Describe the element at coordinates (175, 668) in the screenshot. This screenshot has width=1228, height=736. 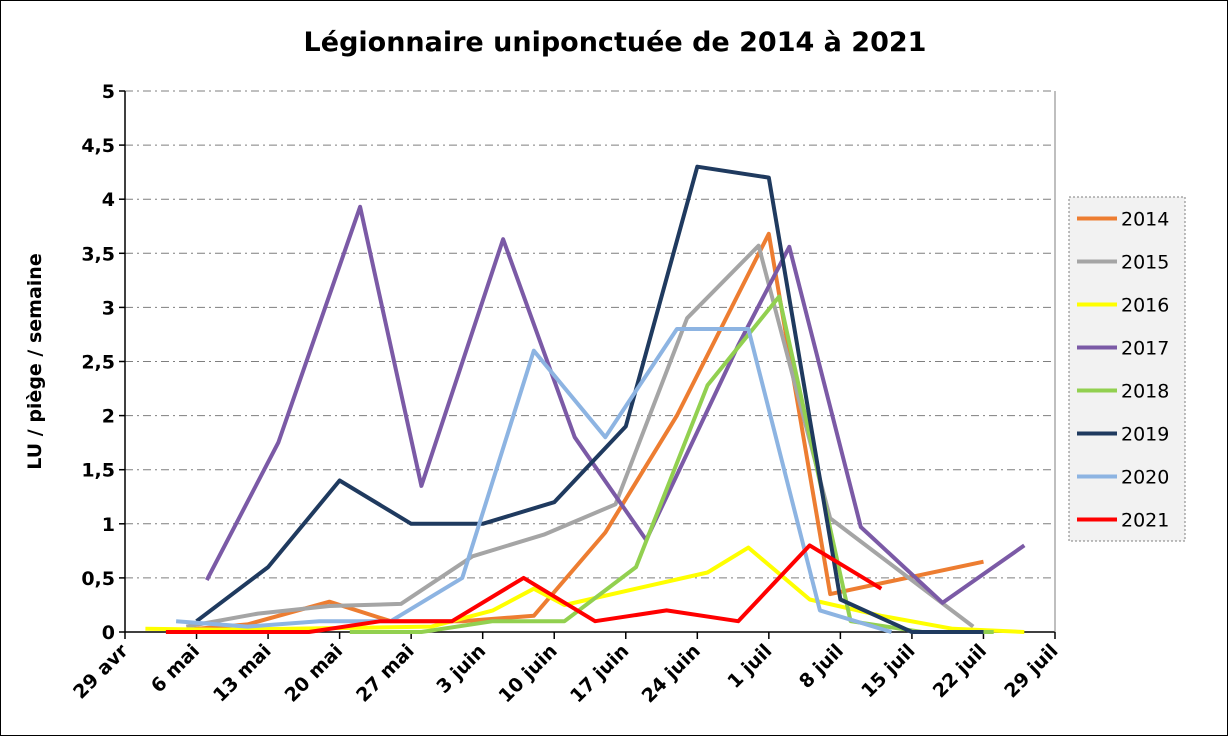
I see `x-tick-label: 6 mai` at that location.